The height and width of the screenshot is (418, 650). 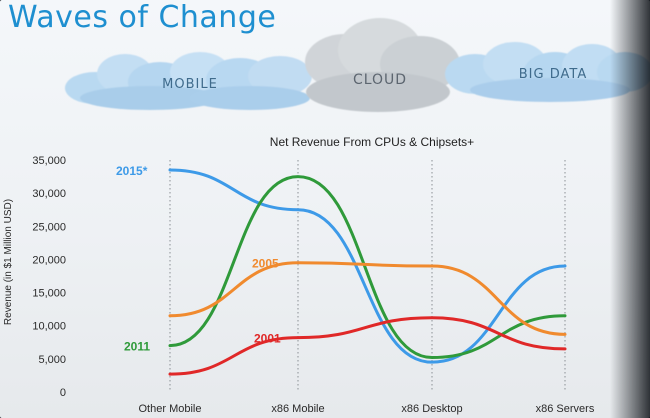 I want to click on y-tick-label: 10,000, so click(x=49, y=327).